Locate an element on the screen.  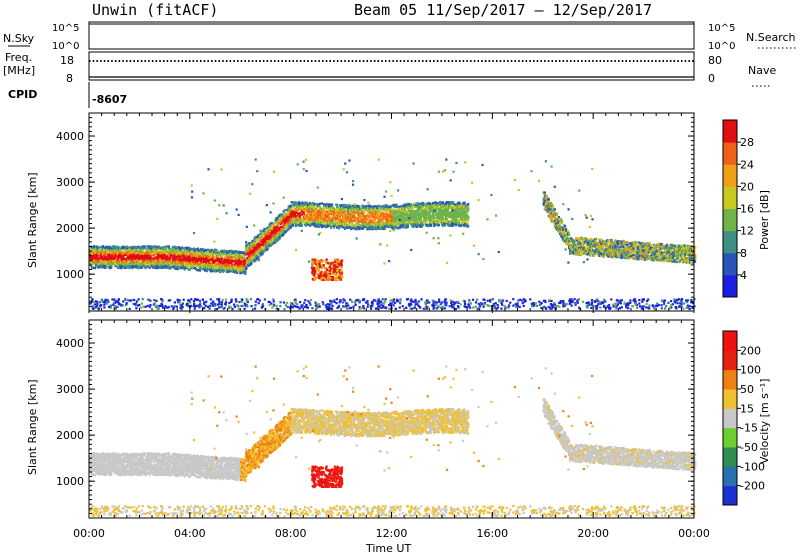
nsky-right-tick-bottom: 10^0 is located at coordinates (721, 46).